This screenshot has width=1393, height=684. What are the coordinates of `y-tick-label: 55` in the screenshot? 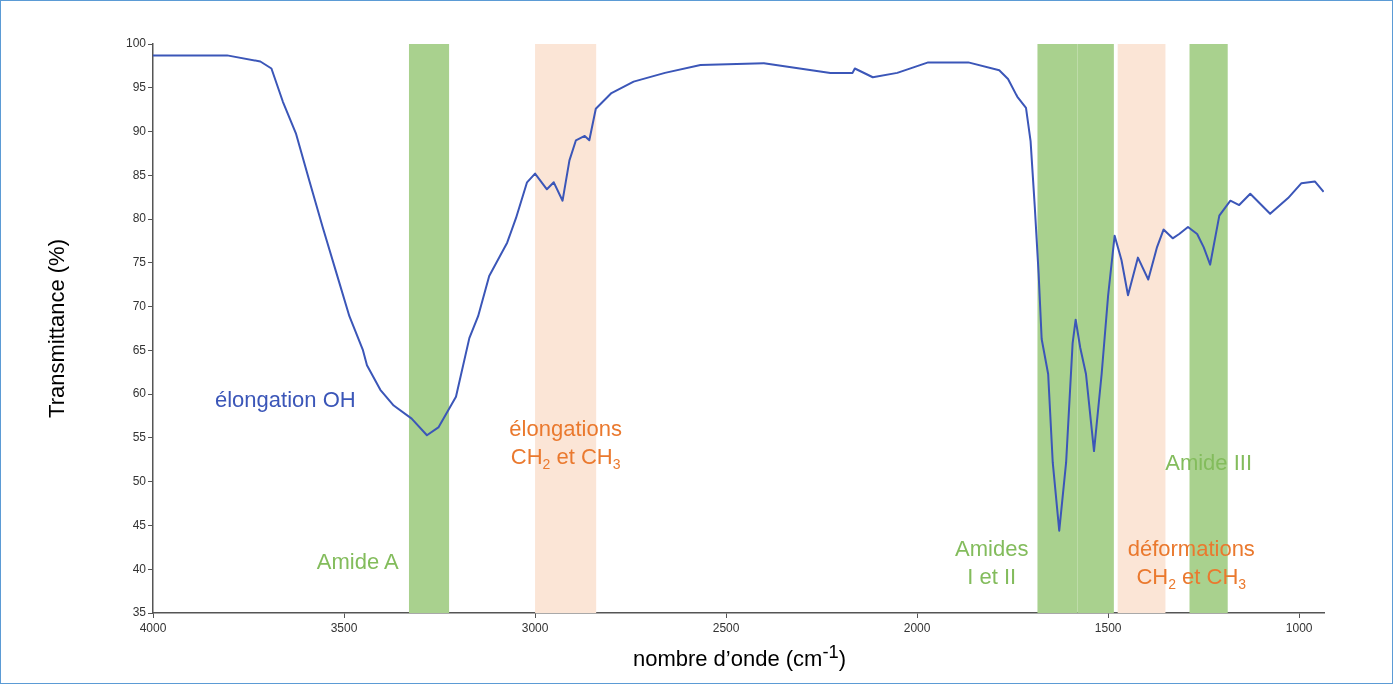 It's located at (139, 437).